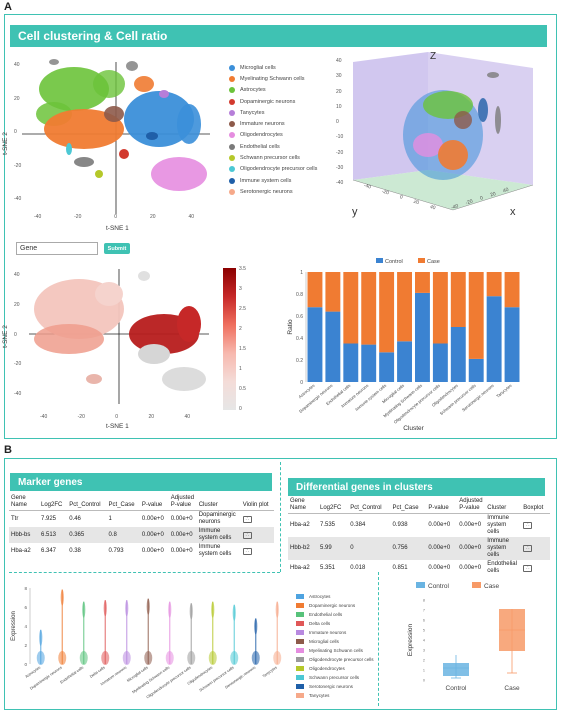 Image resolution: width=561 pixels, height=714 pixels. I want to click on plot3d-ztick: -20, so click(340, 152).